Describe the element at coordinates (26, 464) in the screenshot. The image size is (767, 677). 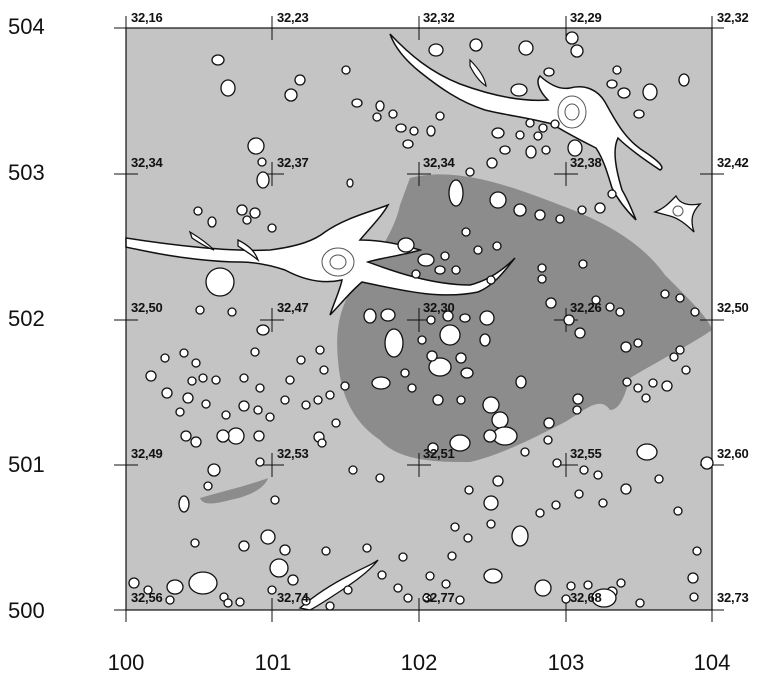
I see `y-label-501: 501` at that location.